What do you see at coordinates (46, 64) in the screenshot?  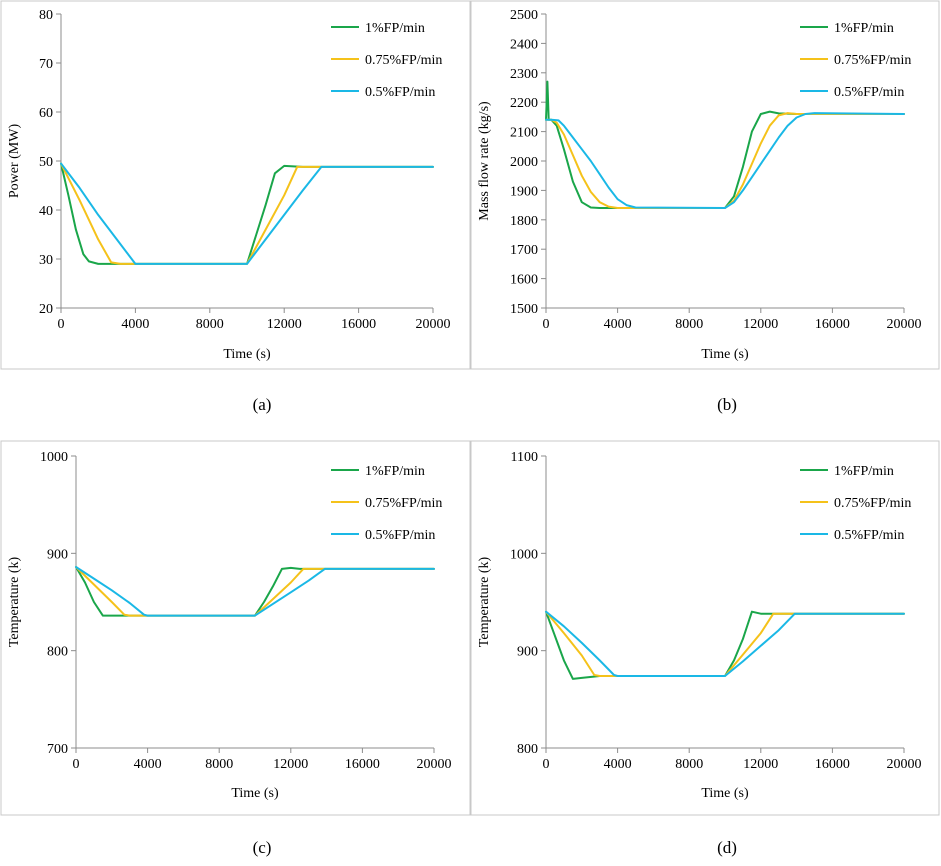 I see `y-tick-label: 70` at bounding box center [46, 64].